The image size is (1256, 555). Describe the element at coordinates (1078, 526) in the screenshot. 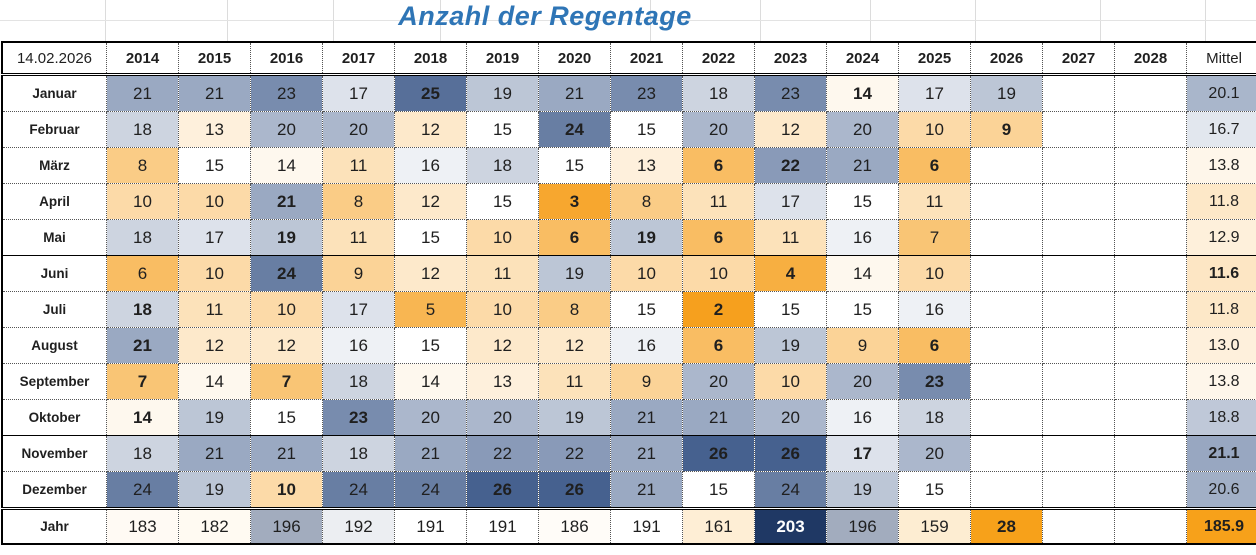

I see `jahr-cell` at that location.